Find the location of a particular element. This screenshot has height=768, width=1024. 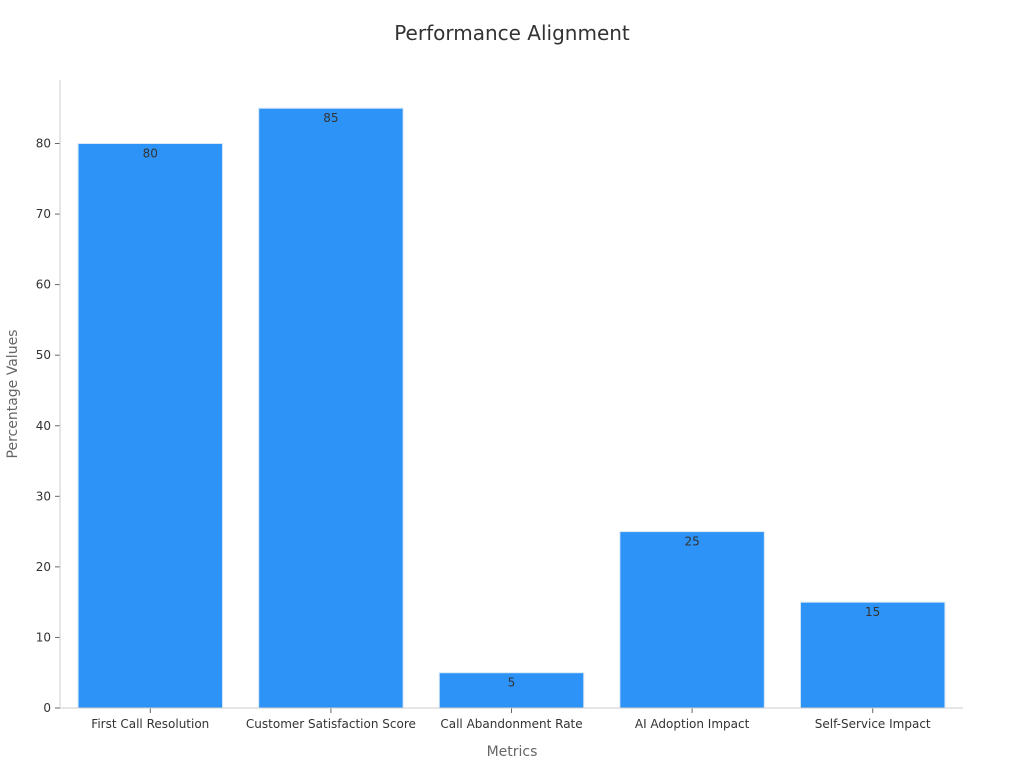

data-label: 25 is located at coordinates (691, 542).